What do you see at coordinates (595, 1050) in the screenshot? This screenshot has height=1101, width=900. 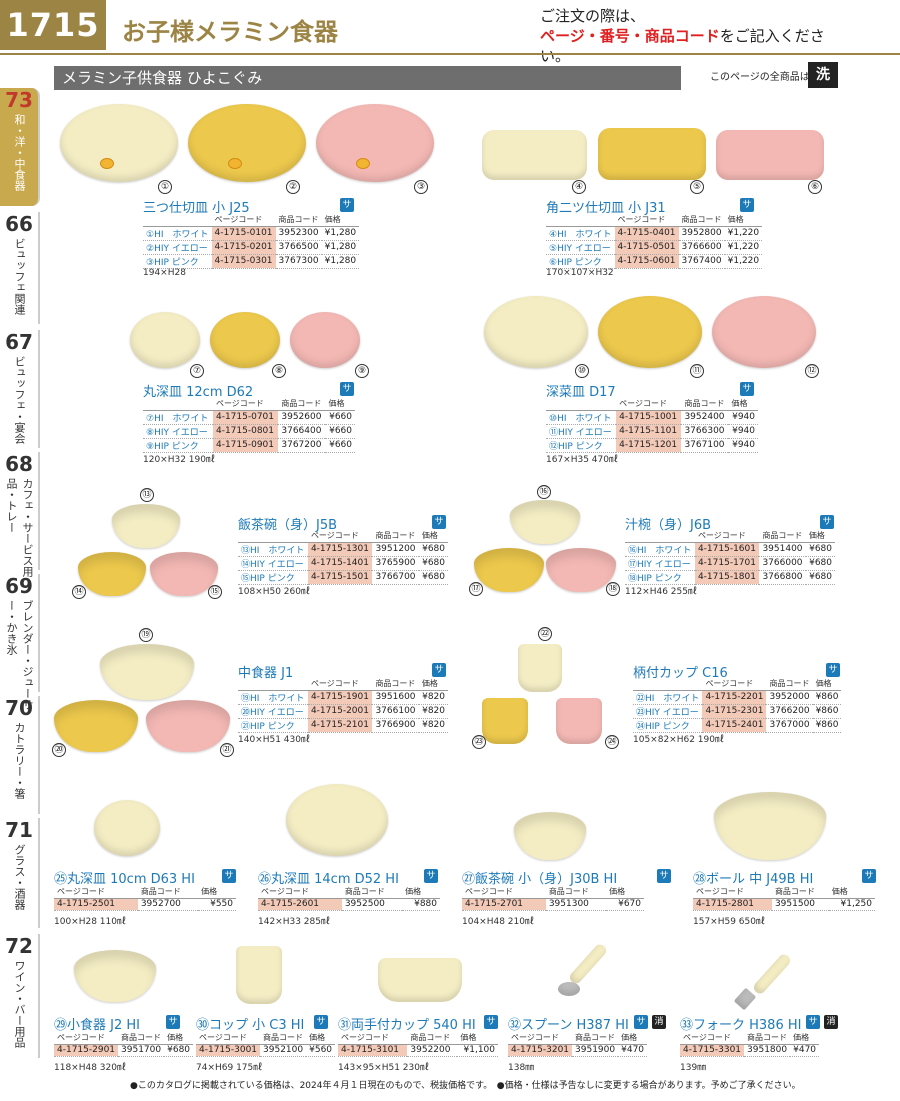 I see `row-code: 3951900` at bounding box center [595, 1050].